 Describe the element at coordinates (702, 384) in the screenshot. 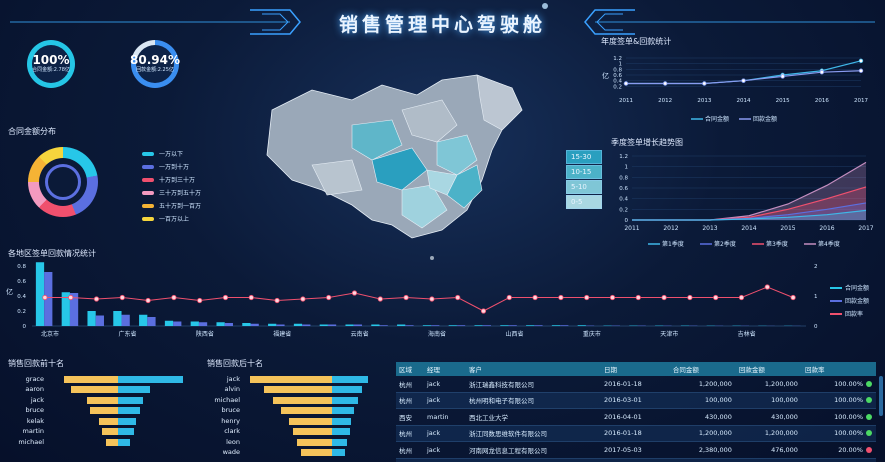

I see `table-cell: 1,200,000` at that location.